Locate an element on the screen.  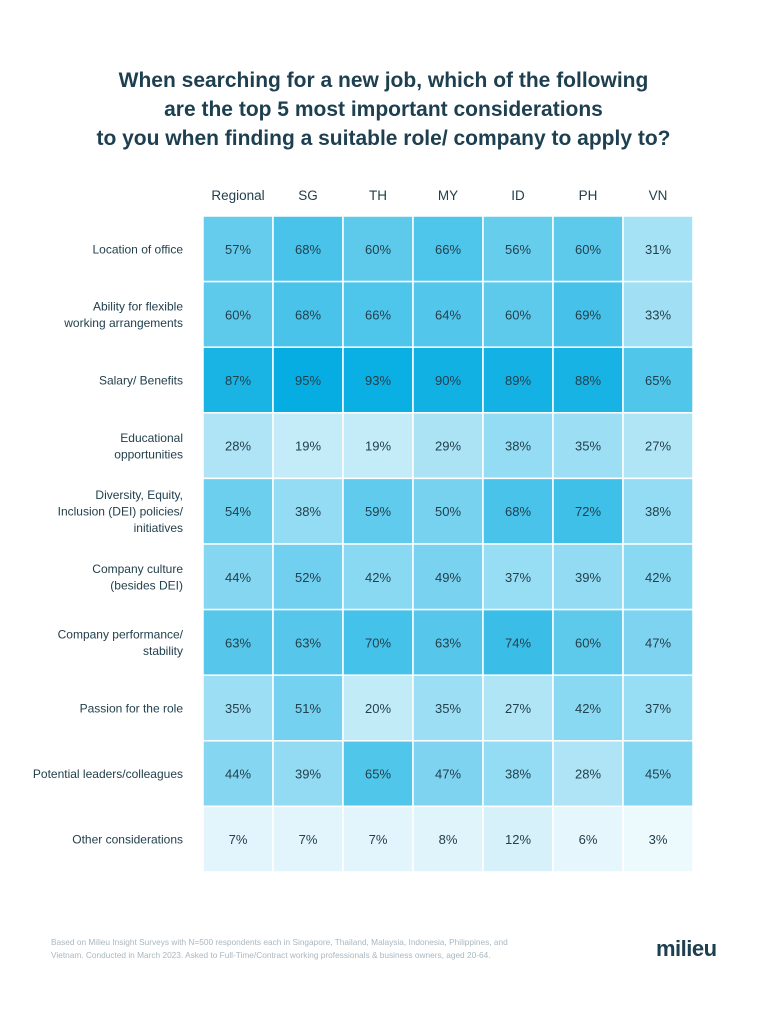
row-label: Company performance/ is located at coordinates (121, 635).